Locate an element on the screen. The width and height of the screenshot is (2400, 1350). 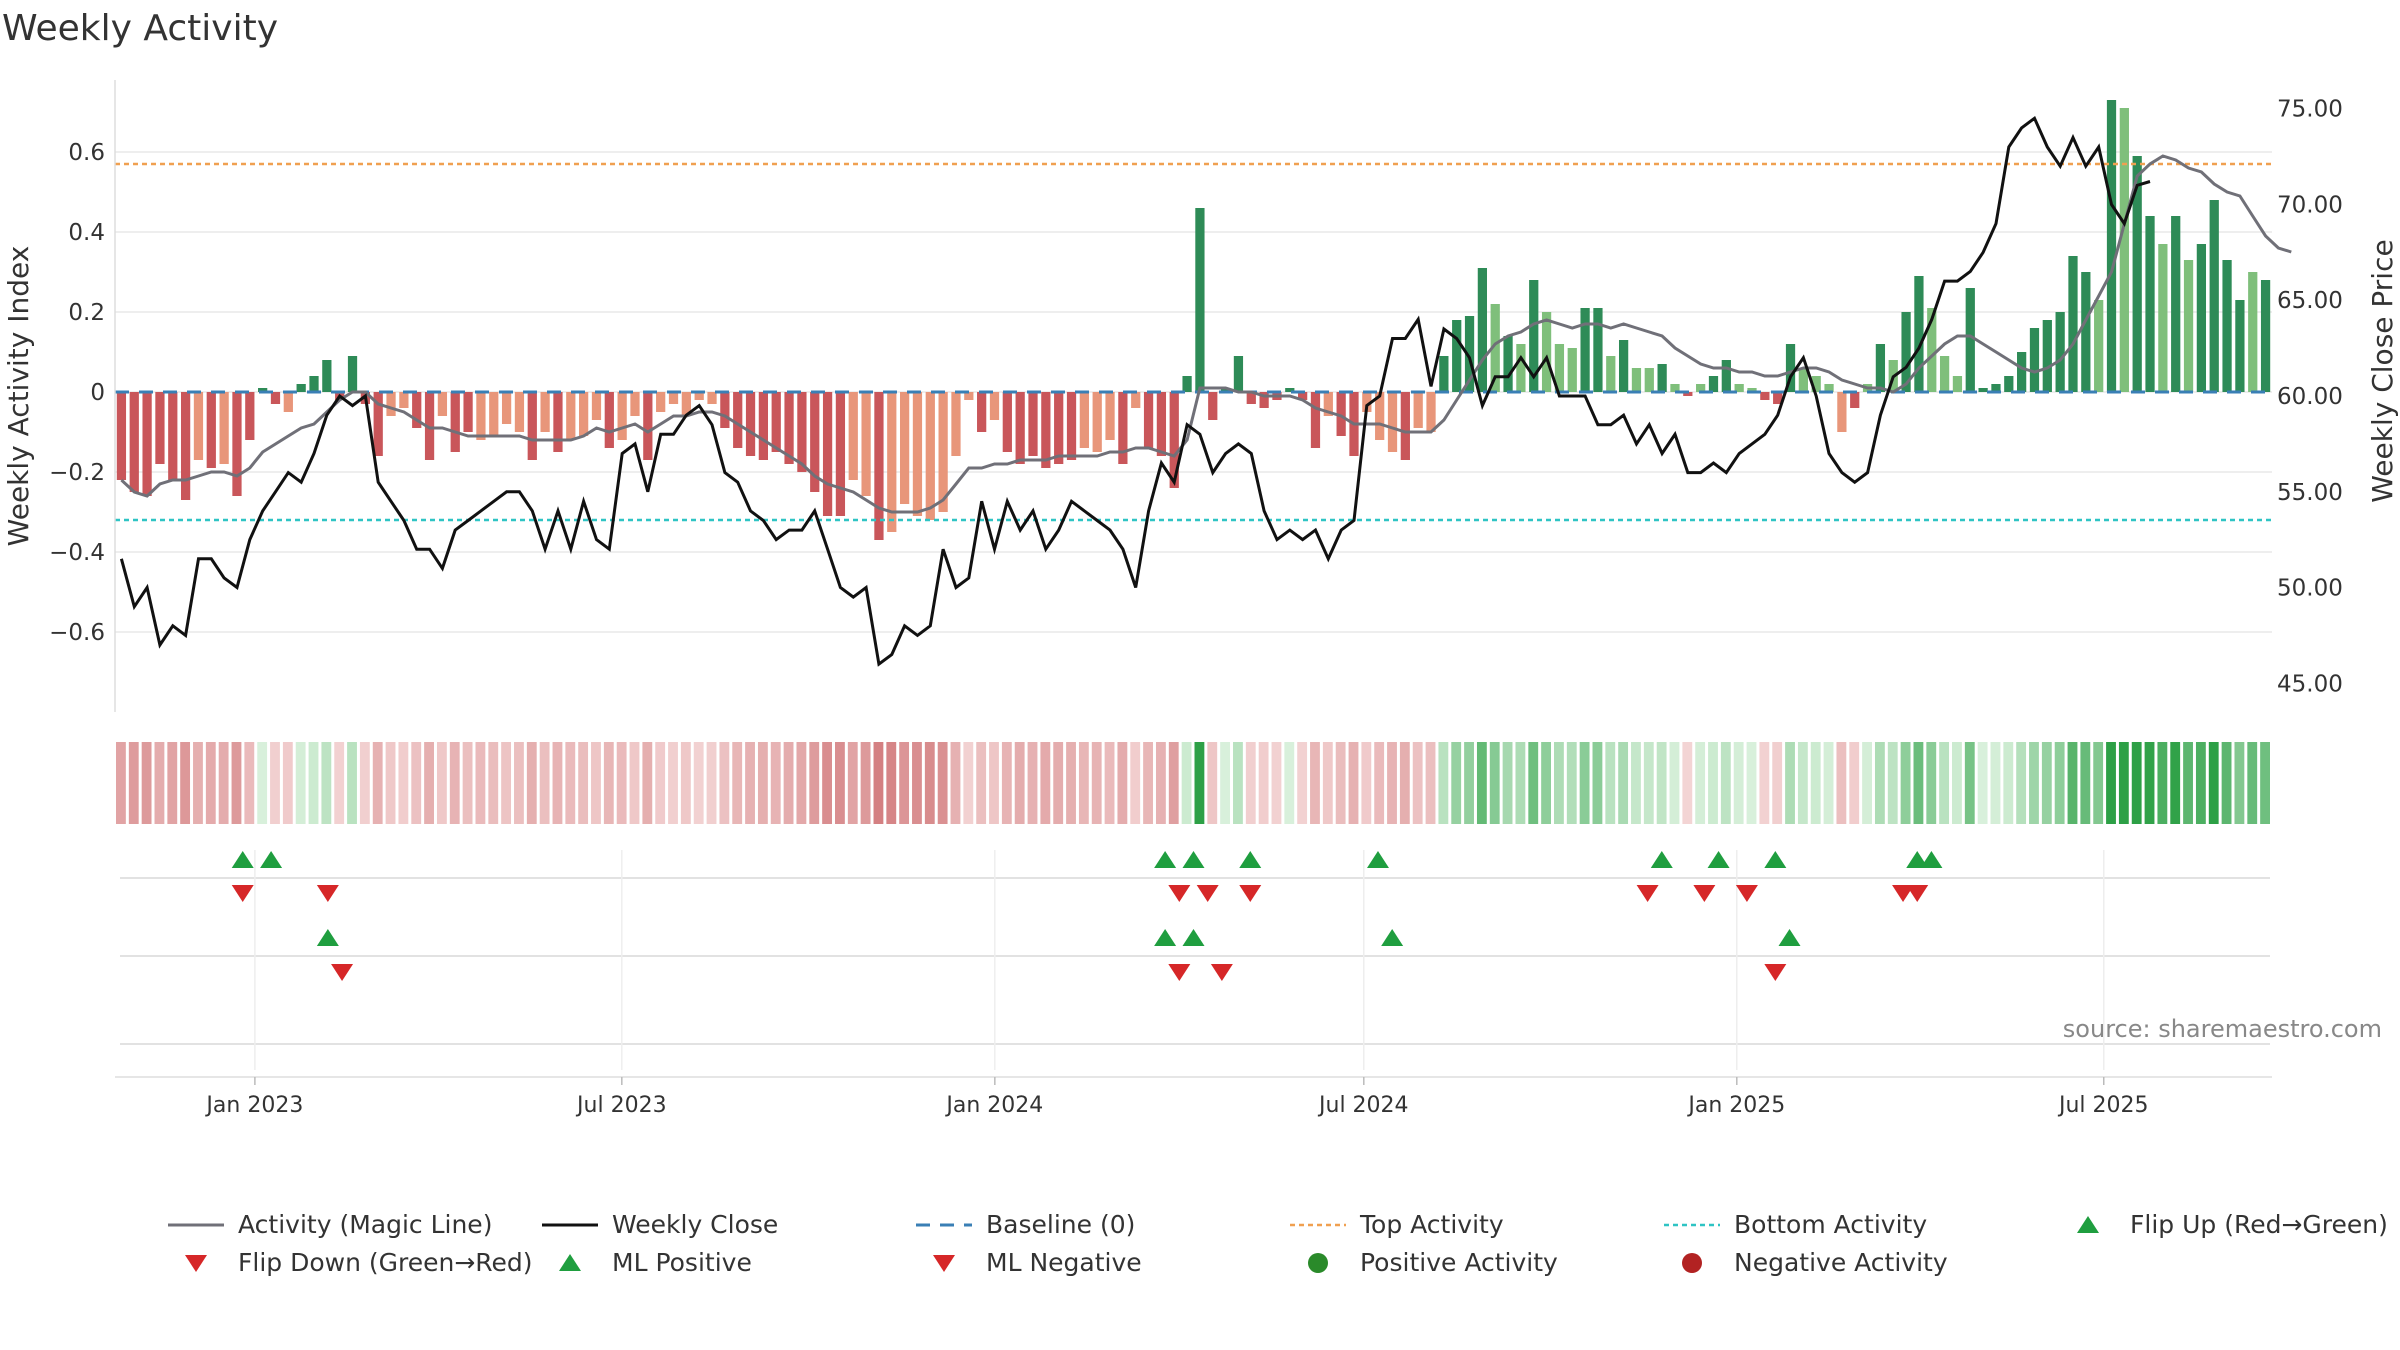
legend-label: Baseline (0) is located at coordinates (1060, 1224).